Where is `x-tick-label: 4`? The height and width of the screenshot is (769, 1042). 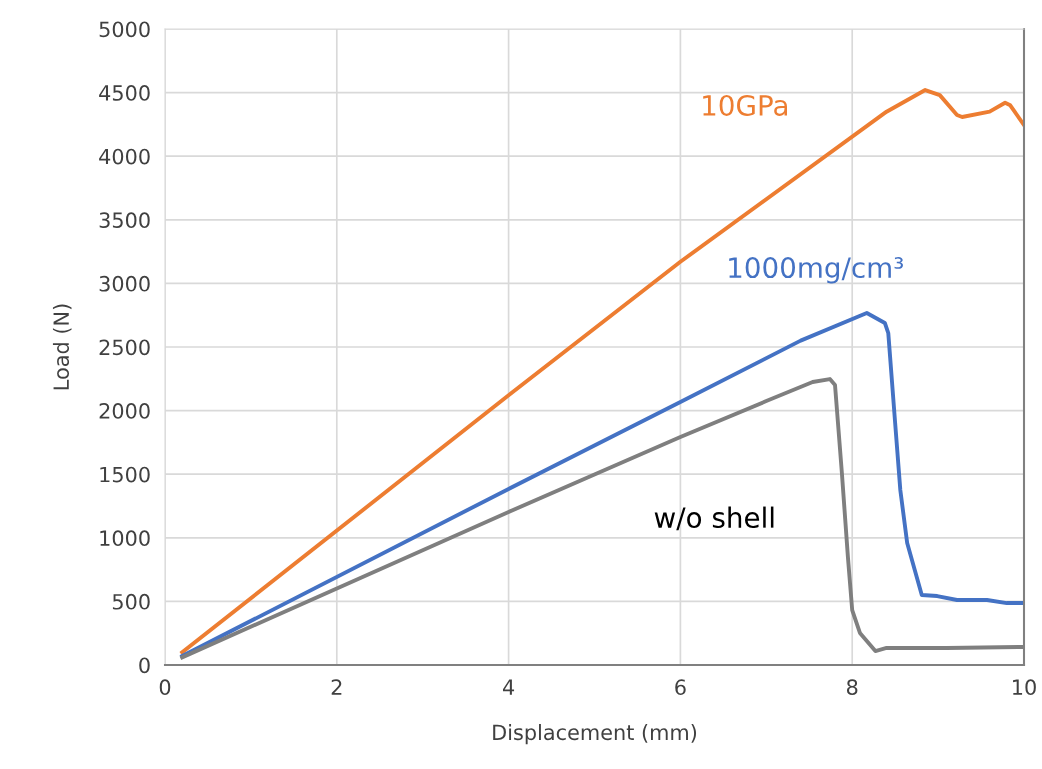 x-tick-label: 4 is located at coordinates (508, 687).